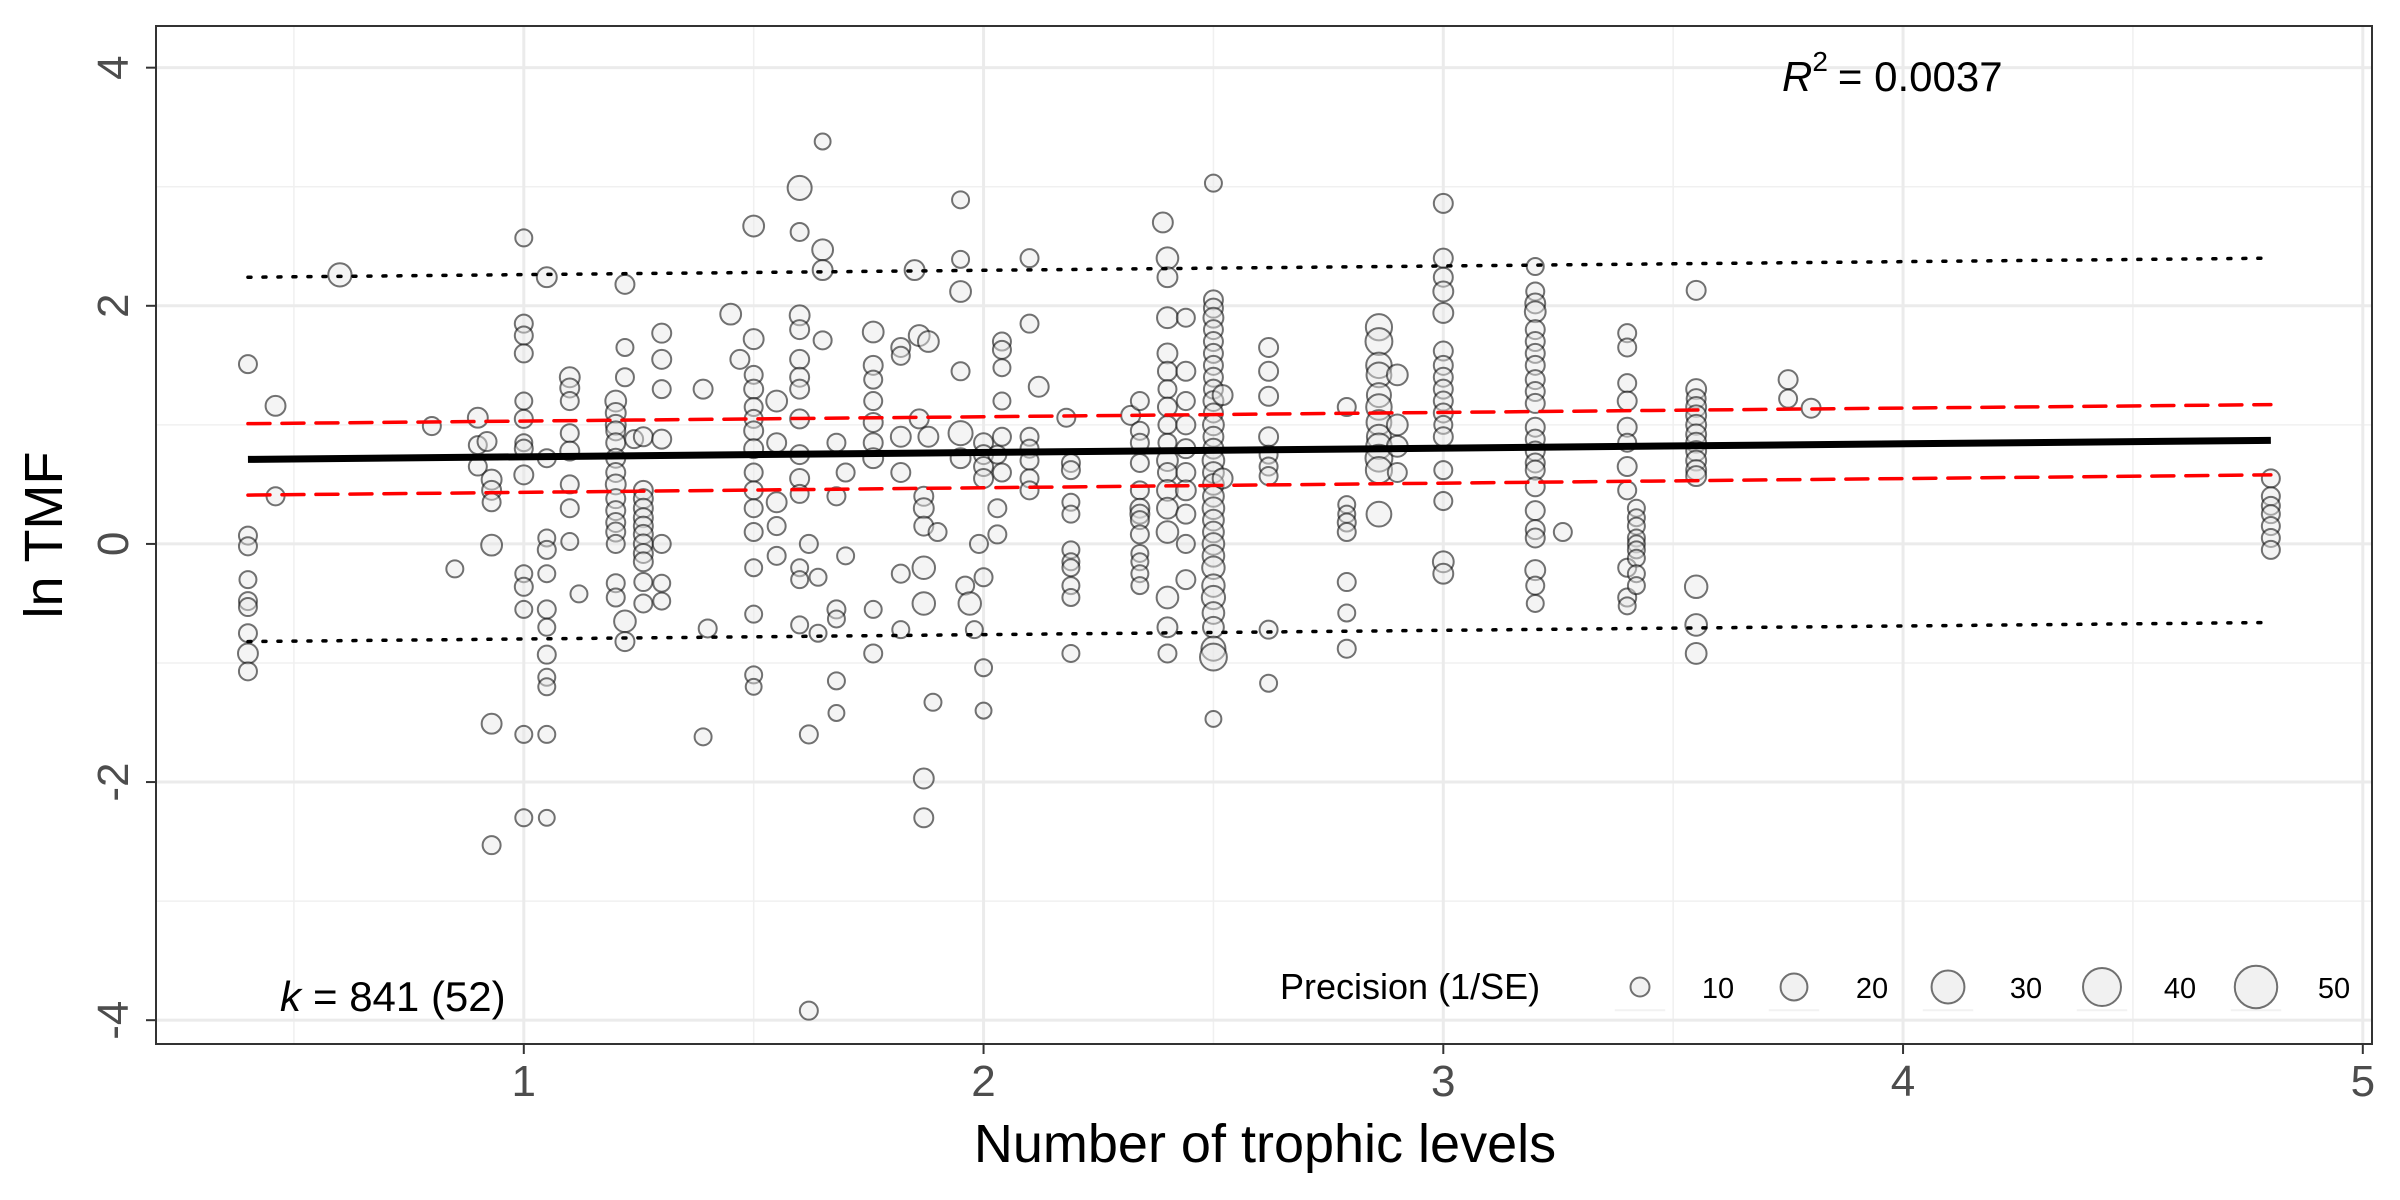 The width and height of the screenshot is (2400, 1200). I want to click on legend-label: 10, so click(1718, 989).